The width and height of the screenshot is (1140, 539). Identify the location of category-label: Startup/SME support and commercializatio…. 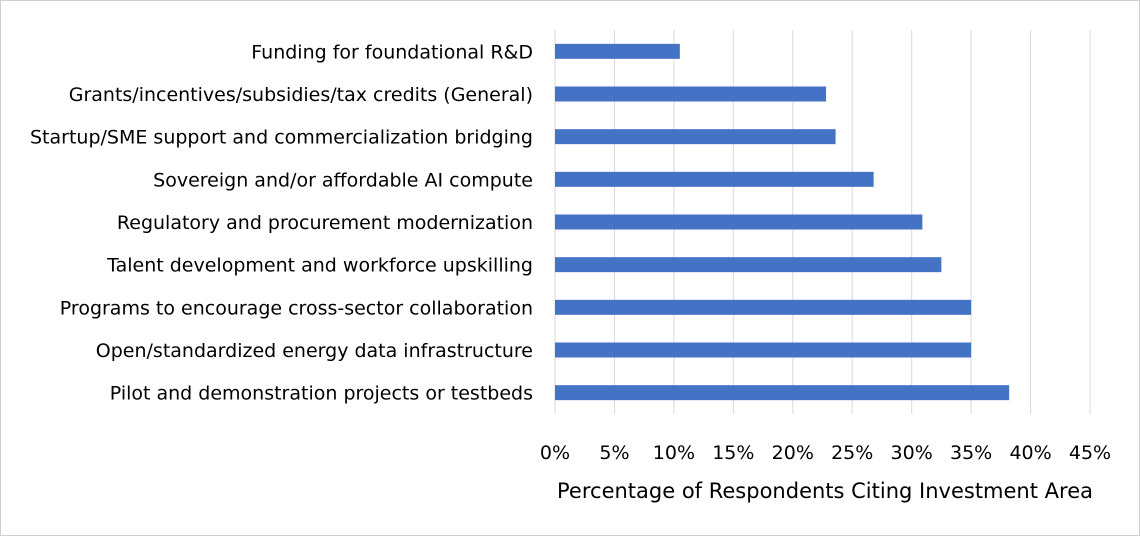
(281, 138).